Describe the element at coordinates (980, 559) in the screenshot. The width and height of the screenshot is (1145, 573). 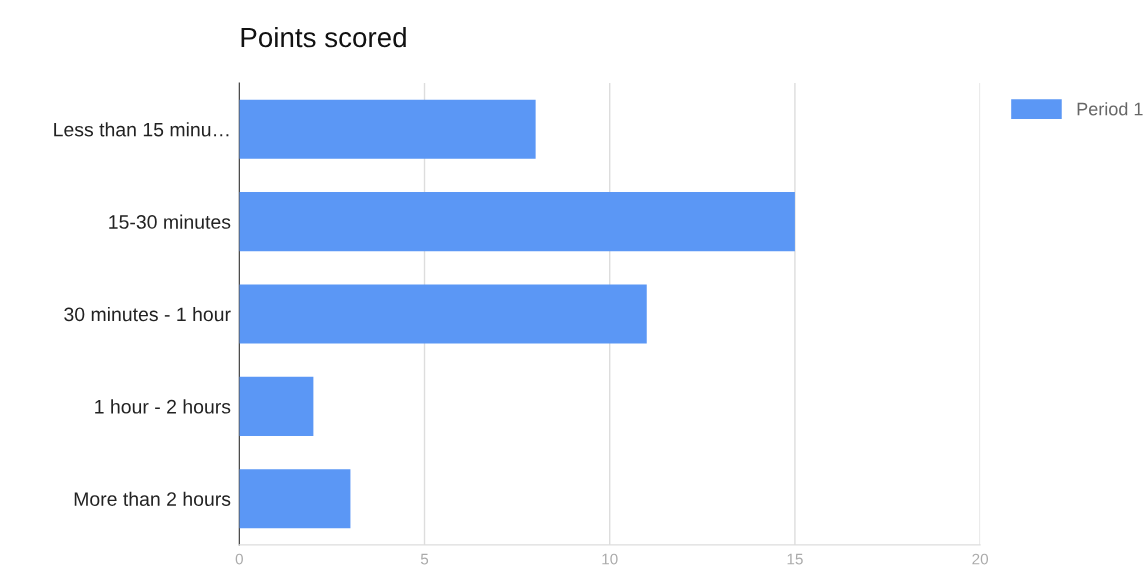
I see `x-tick-label: 20` at that location.